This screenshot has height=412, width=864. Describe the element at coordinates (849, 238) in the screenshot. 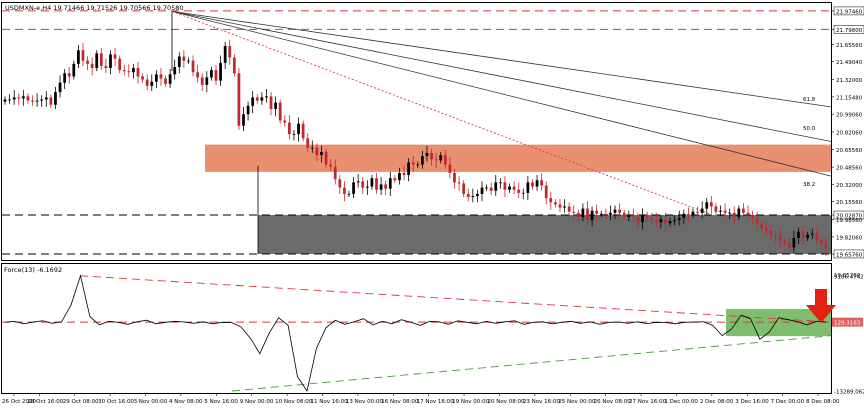

I see `price-tick-label: 19.82060` at that location.